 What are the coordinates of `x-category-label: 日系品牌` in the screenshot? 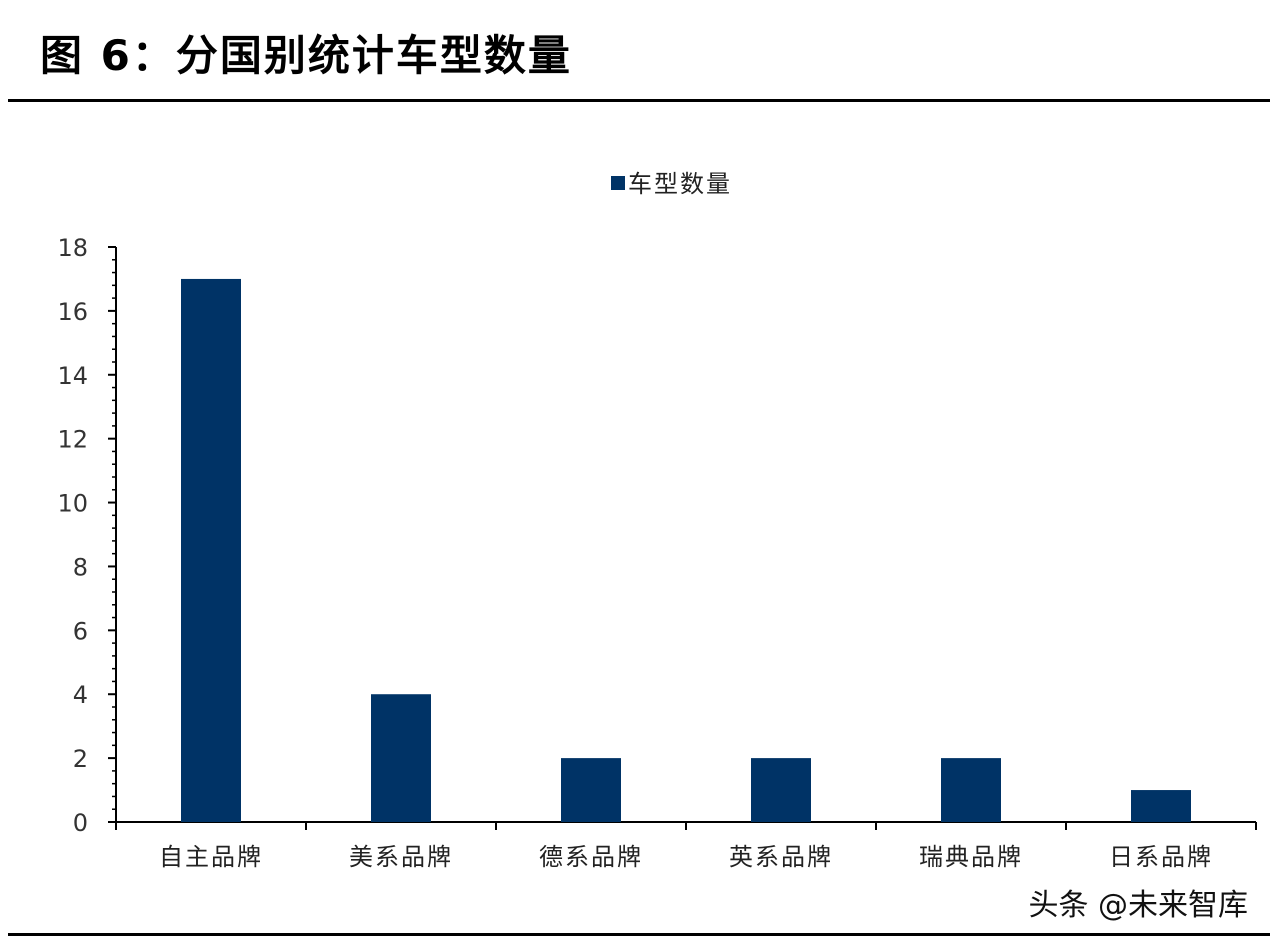 It's located at (1161, 857).